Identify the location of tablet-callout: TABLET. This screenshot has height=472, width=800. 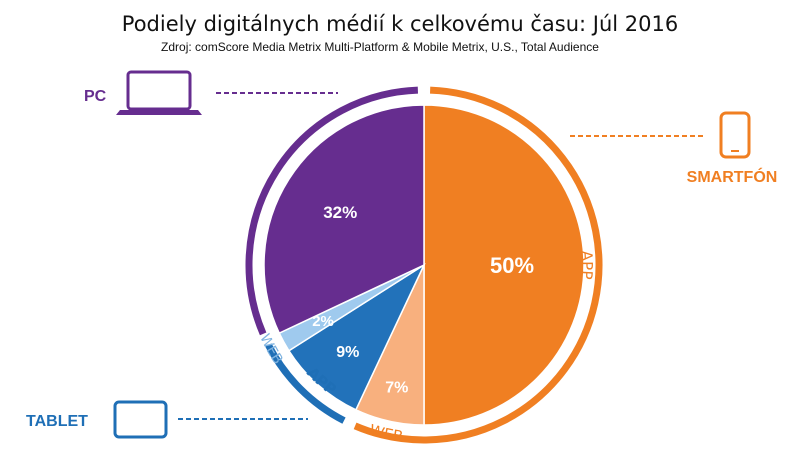
(167, 419).